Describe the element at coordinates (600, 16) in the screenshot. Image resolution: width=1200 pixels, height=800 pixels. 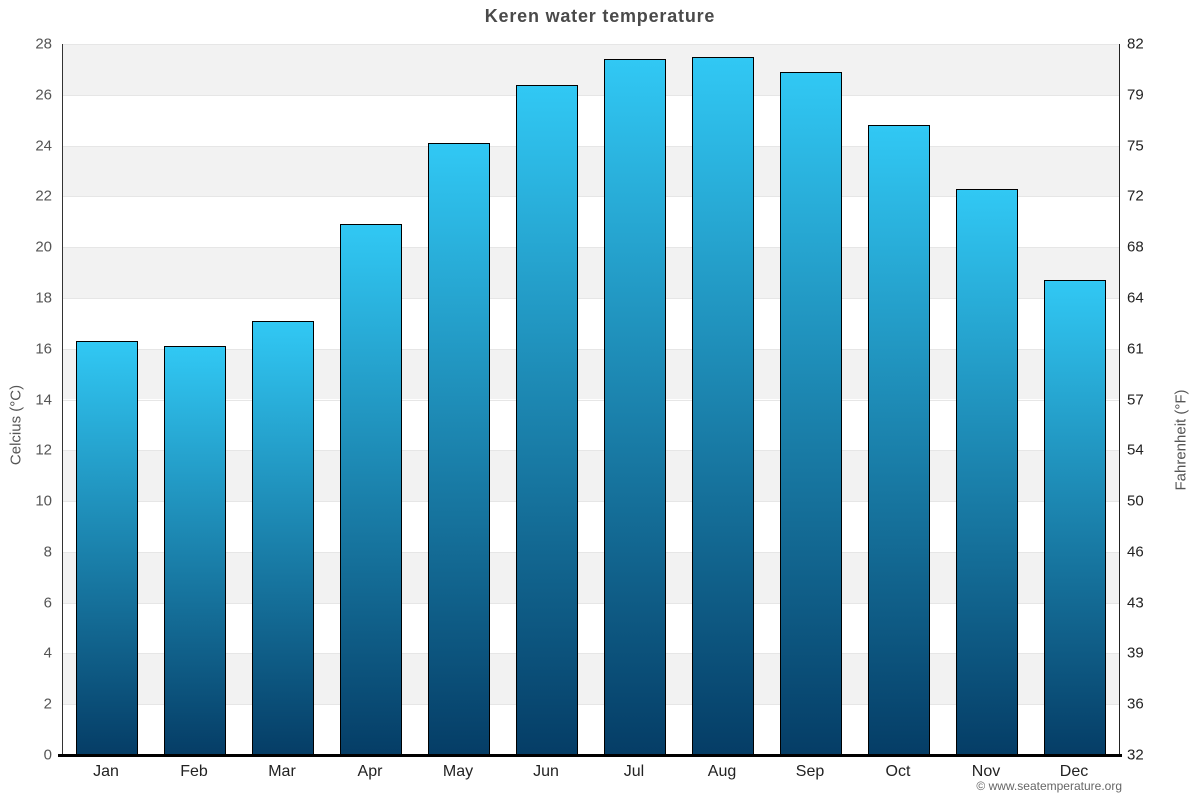
I see `chart-title: Keren water temperature` at that location.